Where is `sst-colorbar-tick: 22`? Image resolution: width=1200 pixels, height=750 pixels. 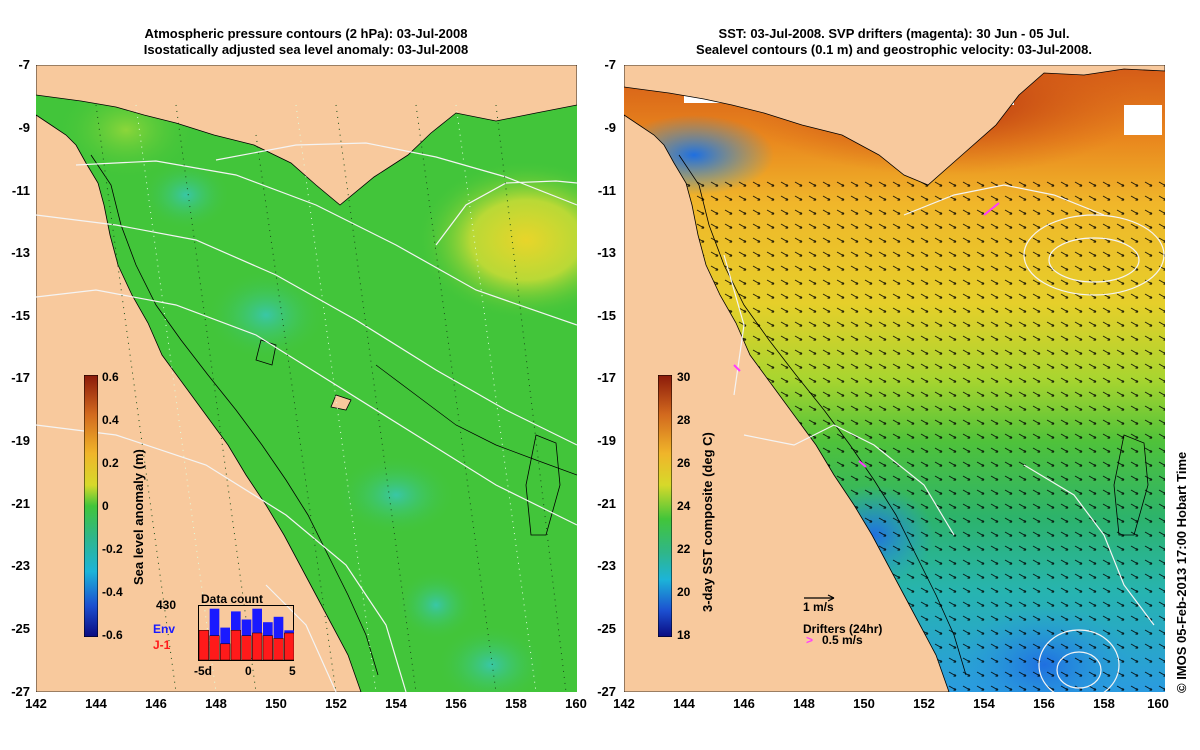 sst-colorbar-tick: 22 is located at coordinates (684, 549).